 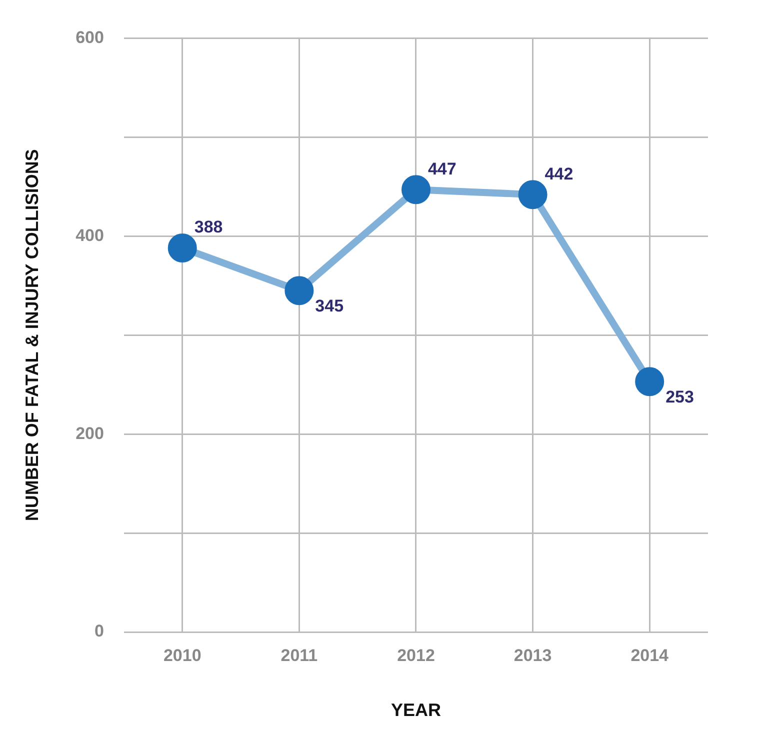 What do you see at coordinates (299, 655) in the screenshot?
I see `x-tick-label: 2011` at bounding box center [299, 655].